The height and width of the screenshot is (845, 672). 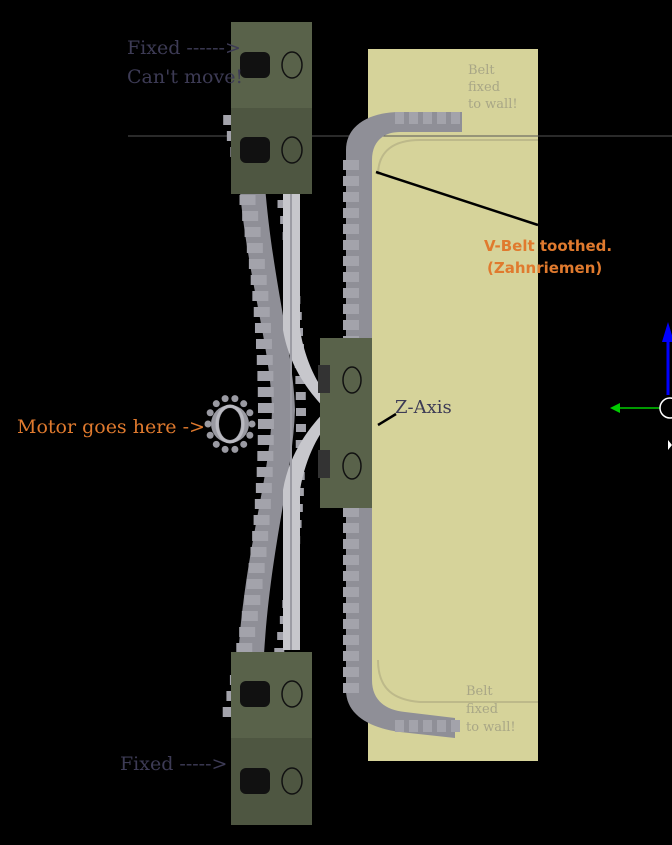 I want to click on z-axis-pointer-line, so click(x=387, y=419).